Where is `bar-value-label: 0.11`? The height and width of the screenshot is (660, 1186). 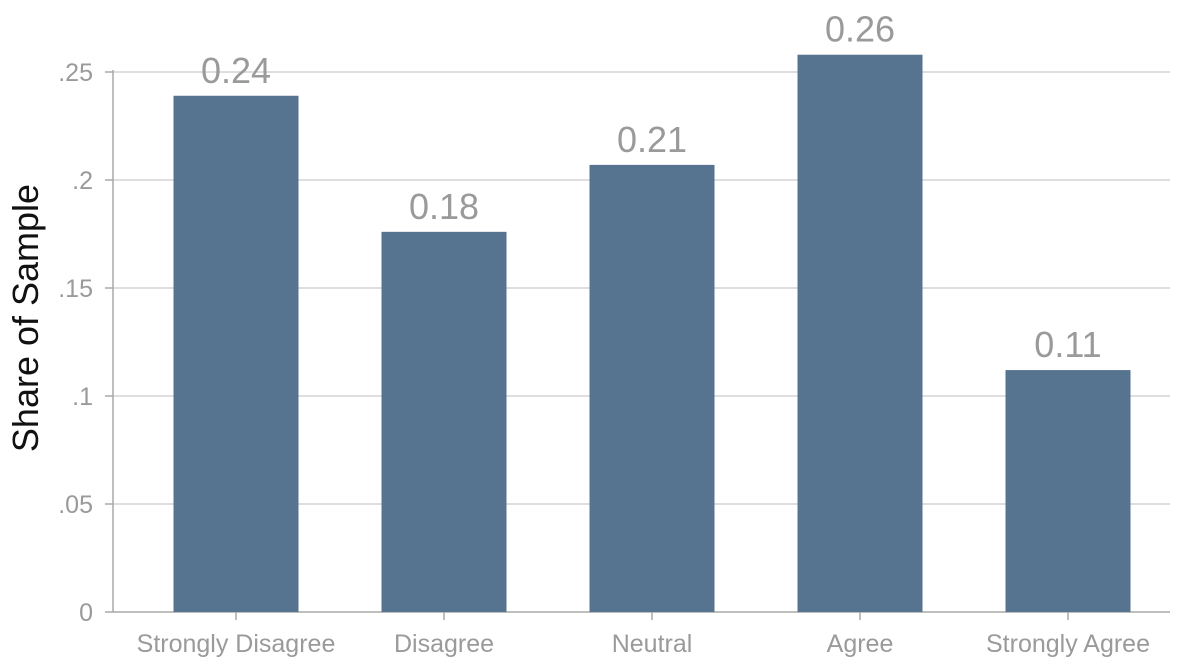
bar-value-label: 0.11 is located at coordinates (1067, 344).